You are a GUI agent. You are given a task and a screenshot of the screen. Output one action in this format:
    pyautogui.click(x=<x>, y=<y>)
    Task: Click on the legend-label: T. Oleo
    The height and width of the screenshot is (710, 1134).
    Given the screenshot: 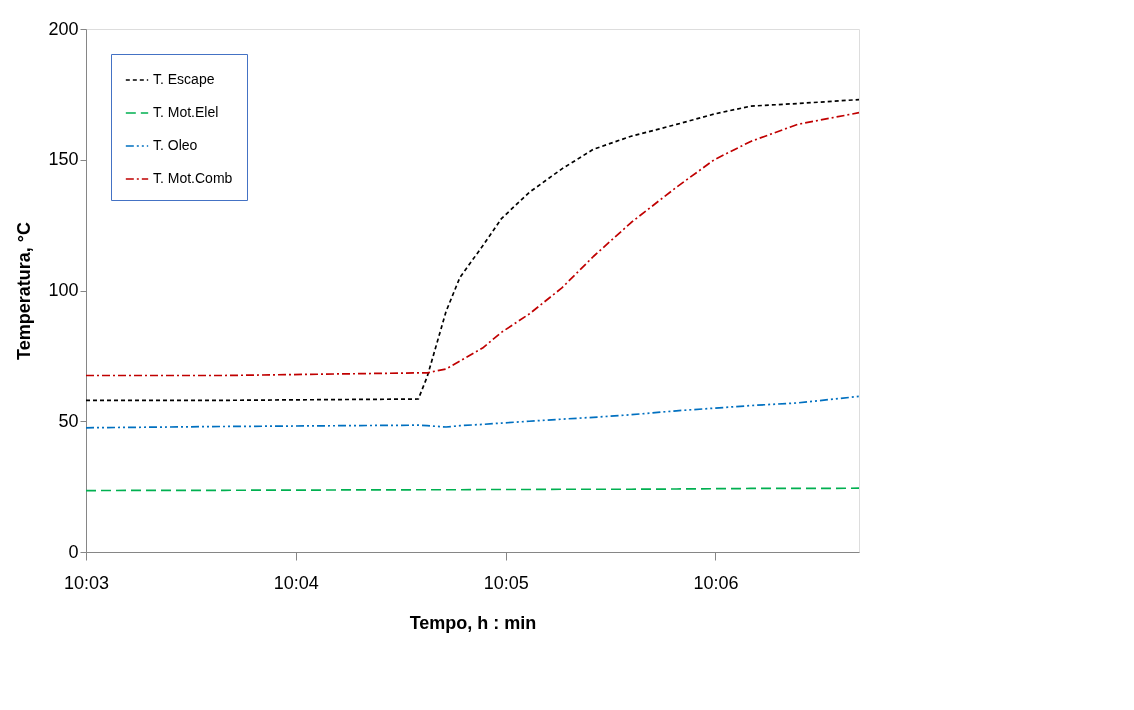 What is the action you would take?
    pyautogui.click(x=175, y=145)
    